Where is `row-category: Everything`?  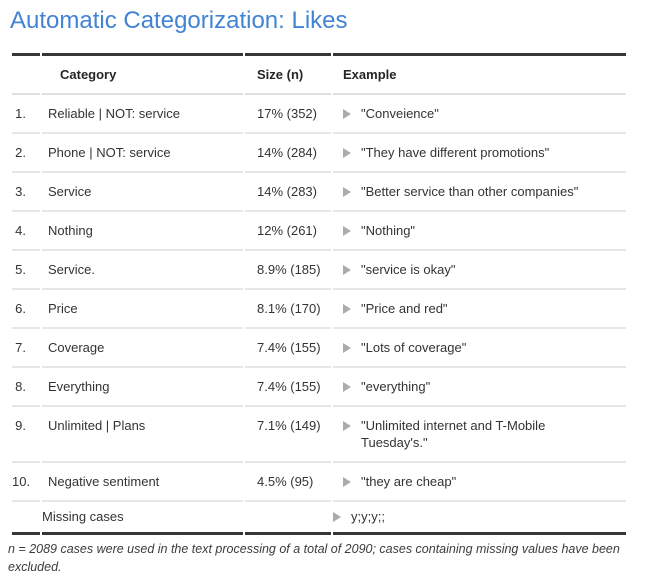
row-category: Everything is located at coordinates (142, 387).